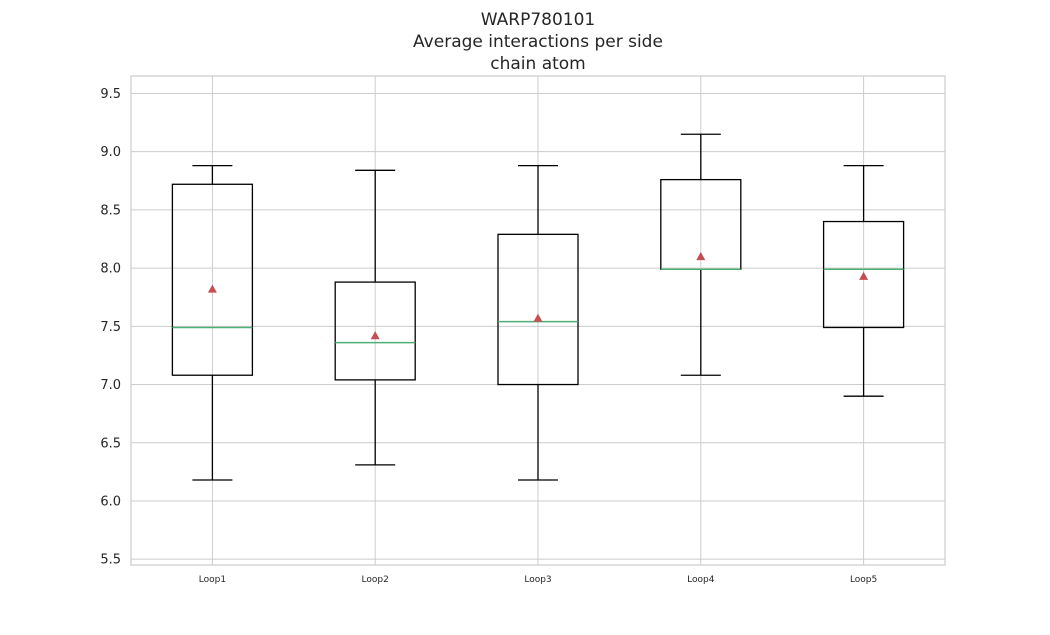  What do you see at coordinates (212, 580) in the screenshot?
I see `x-tick-label: Loop1` at bounding box center [212, 580].